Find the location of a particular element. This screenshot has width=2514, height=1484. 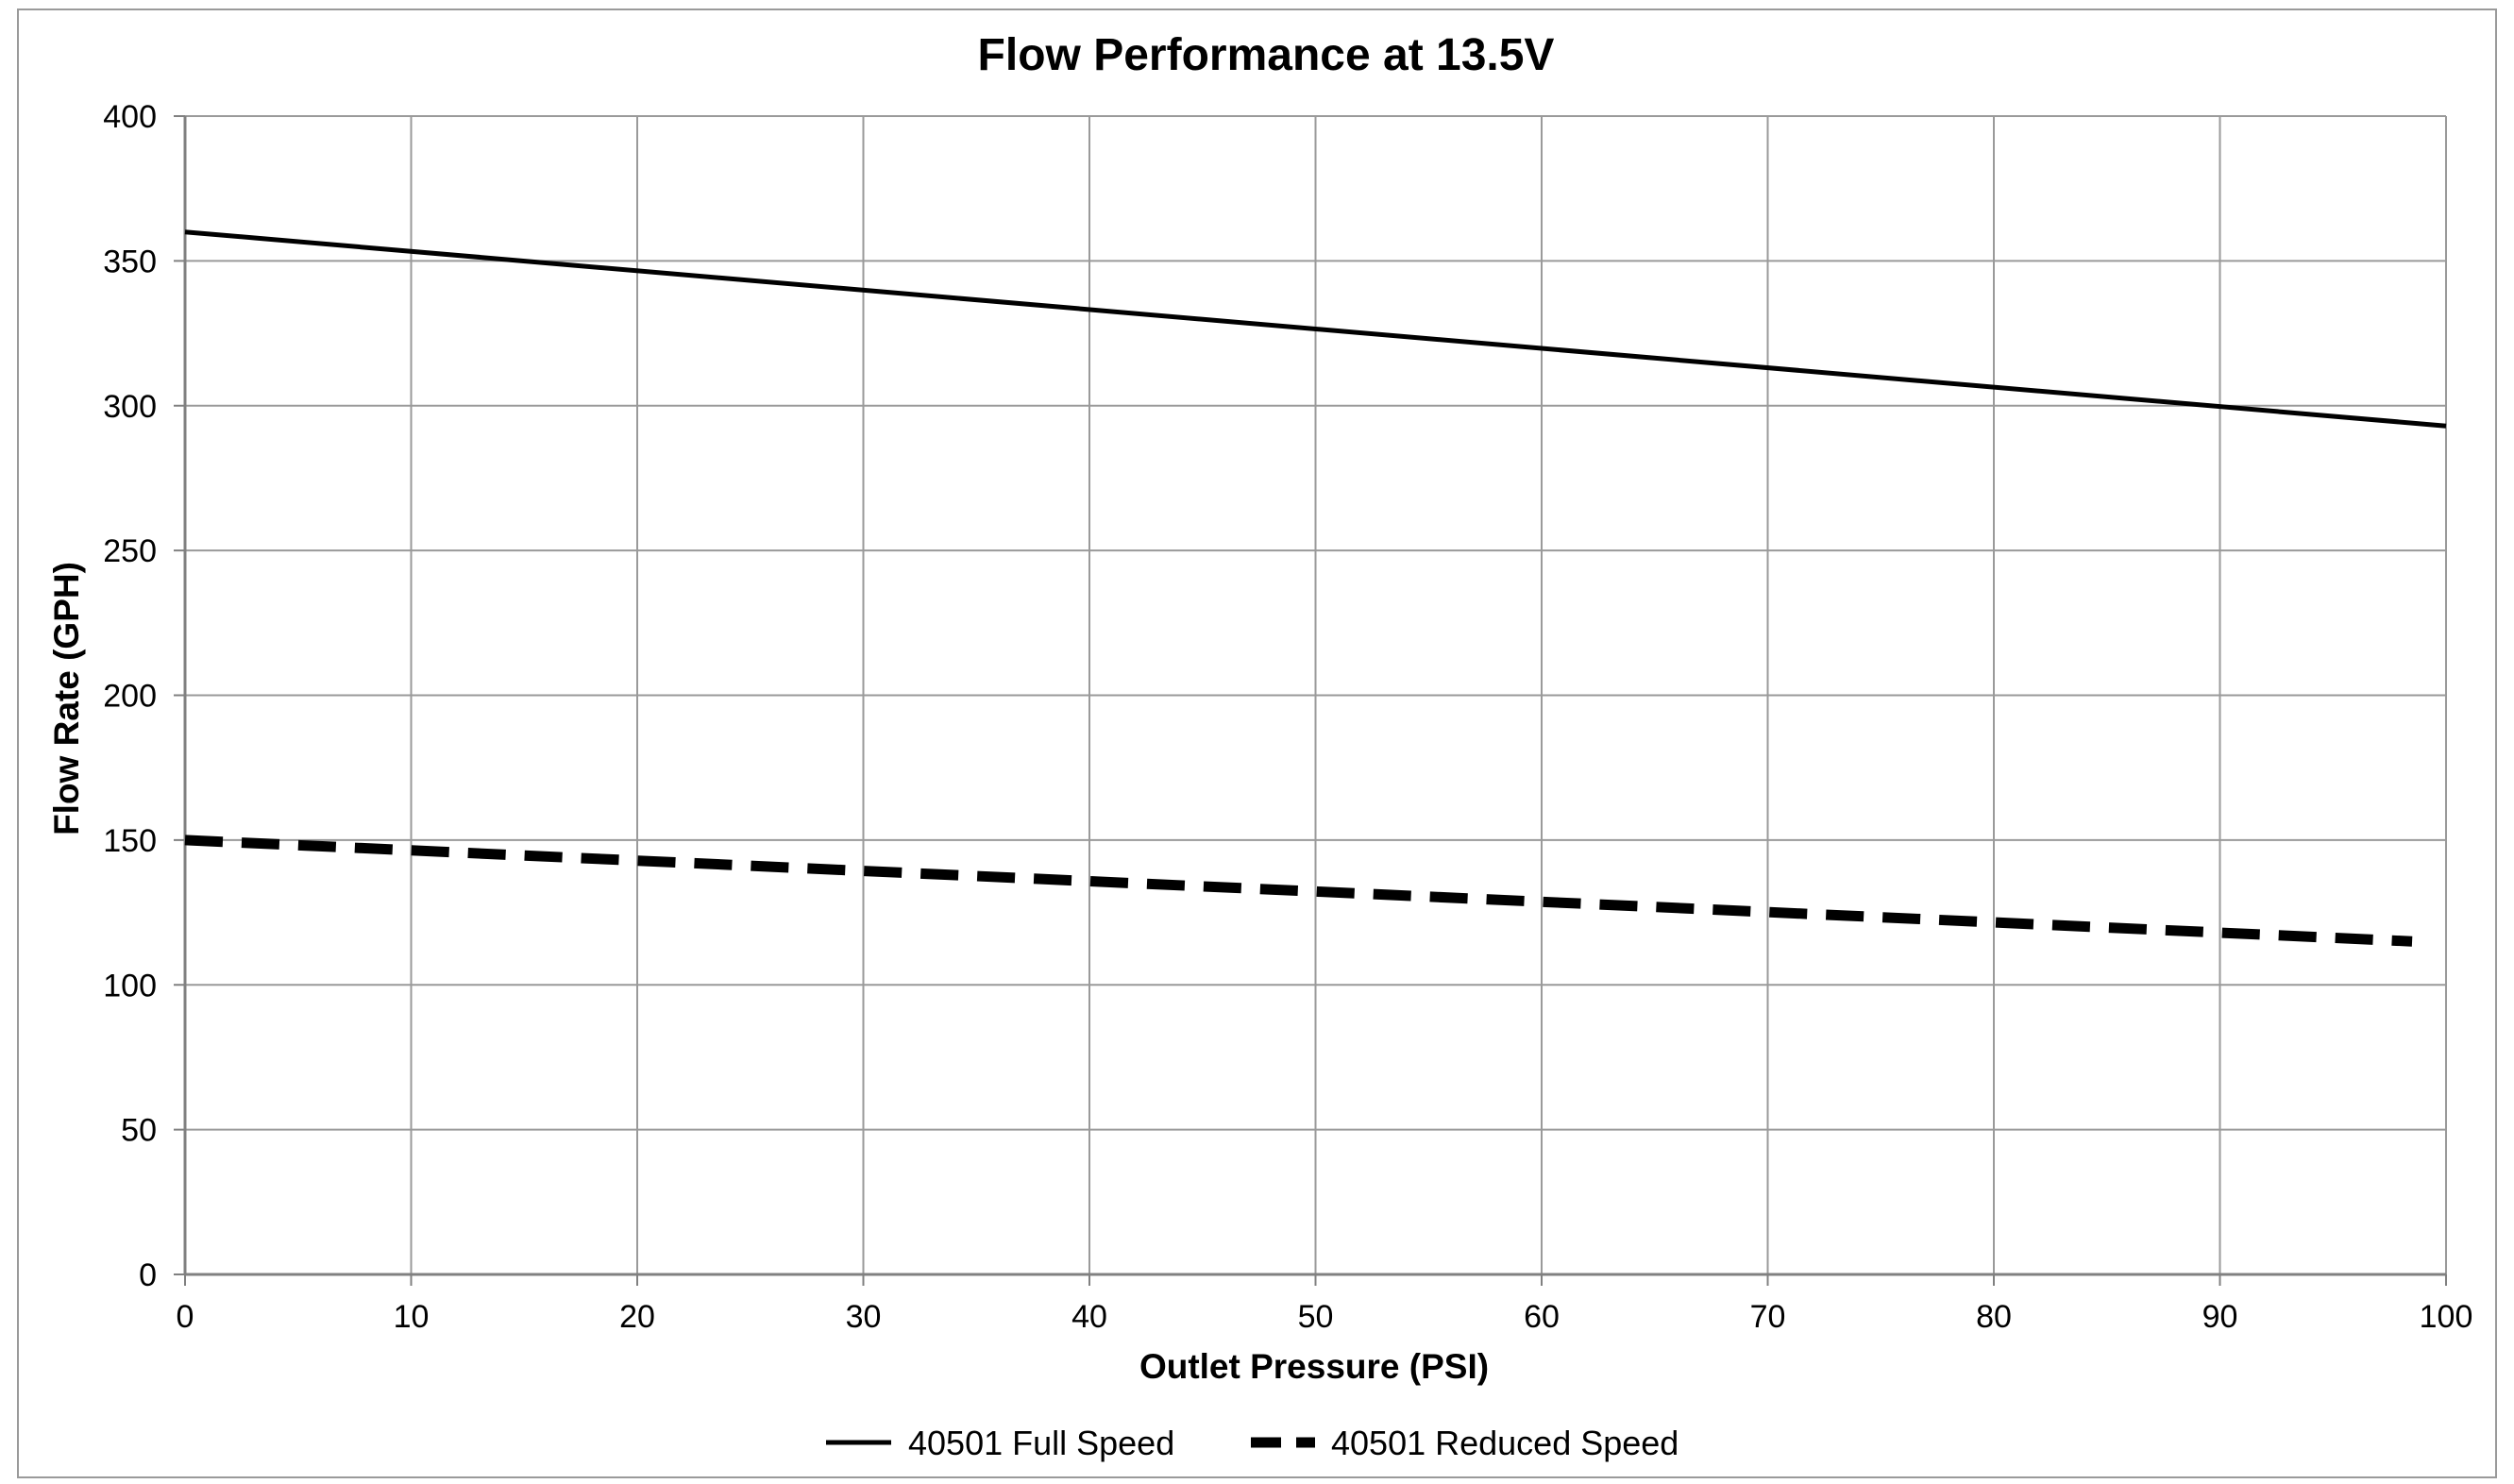

y-tick-label: 100 is located at coordinates (130, 985).